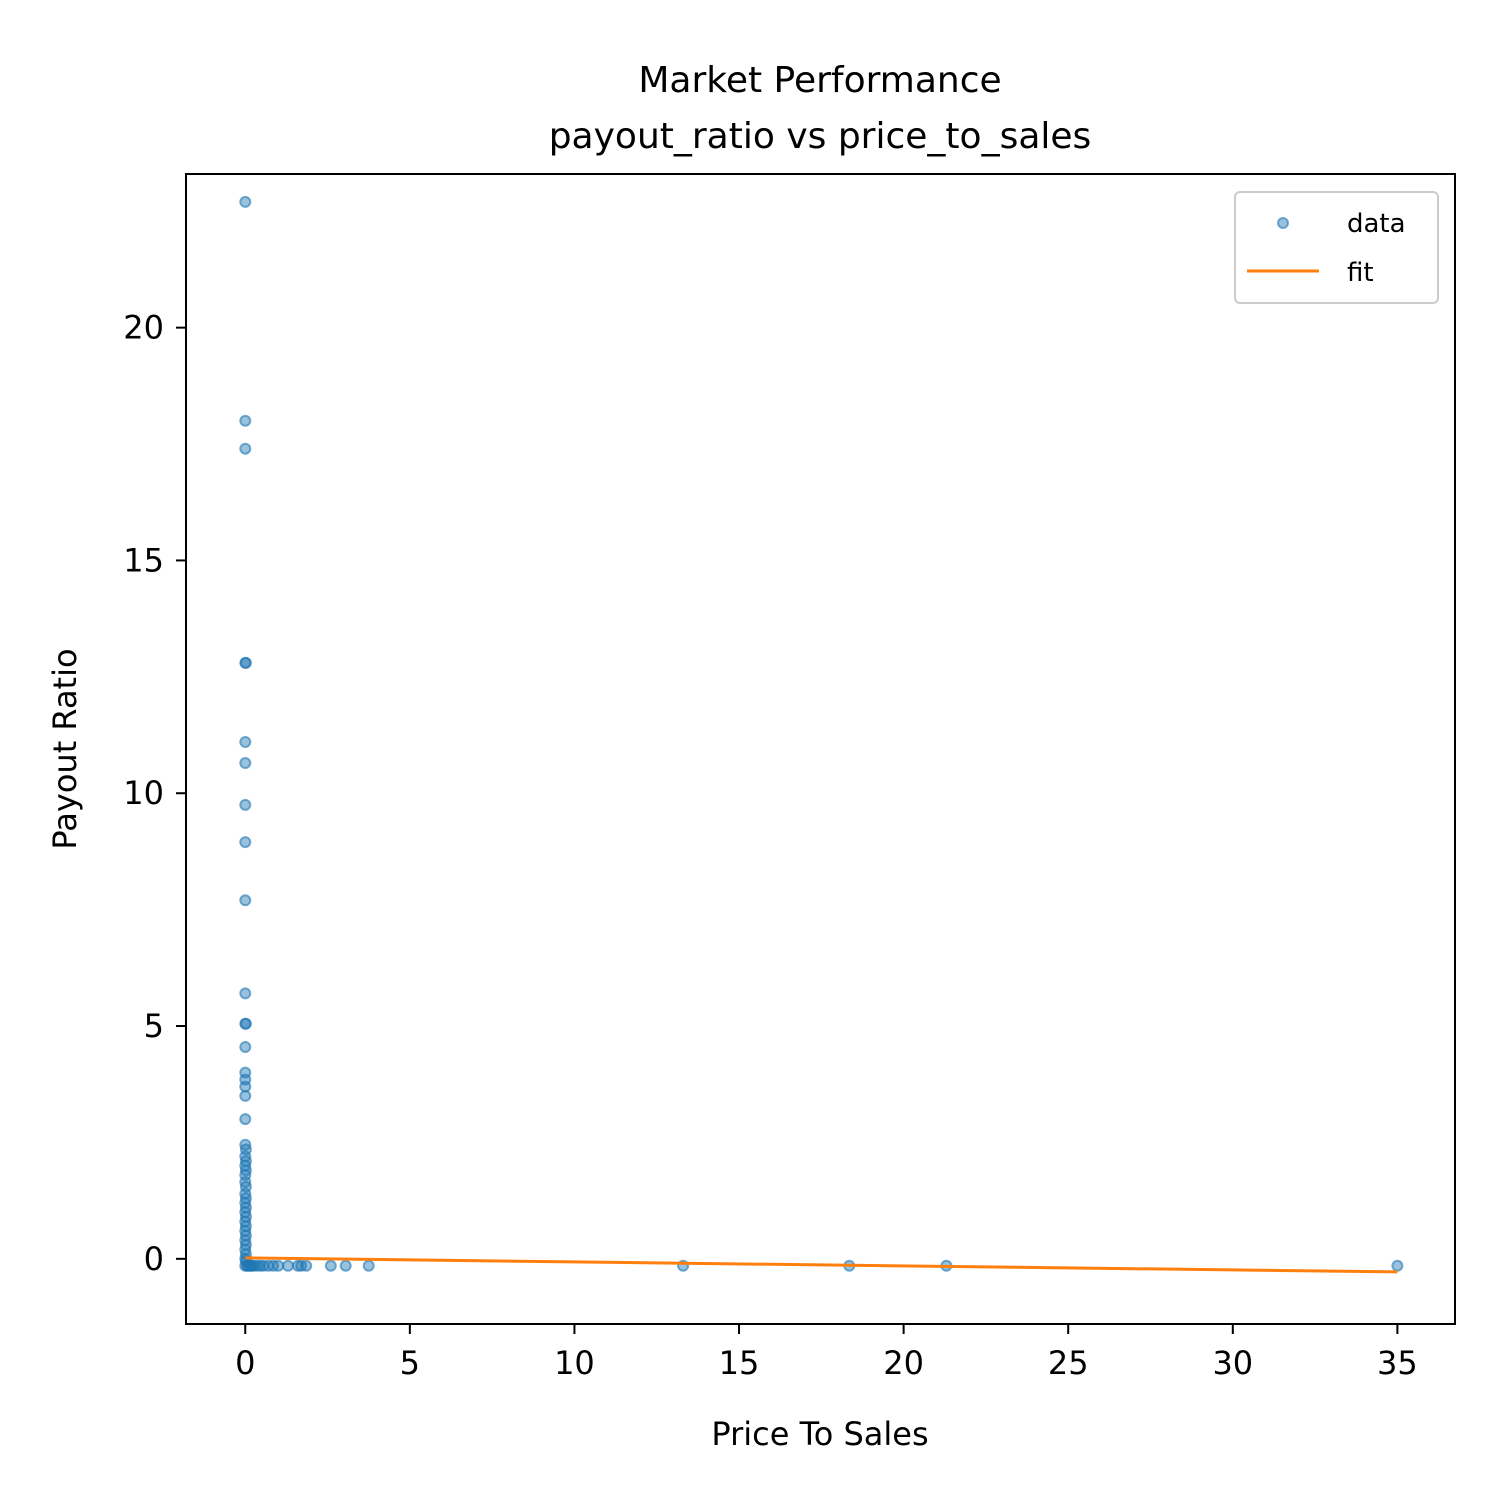 The image size is (1500, 1500). I want to click on y-tick-label: 15, so click(143, 560).